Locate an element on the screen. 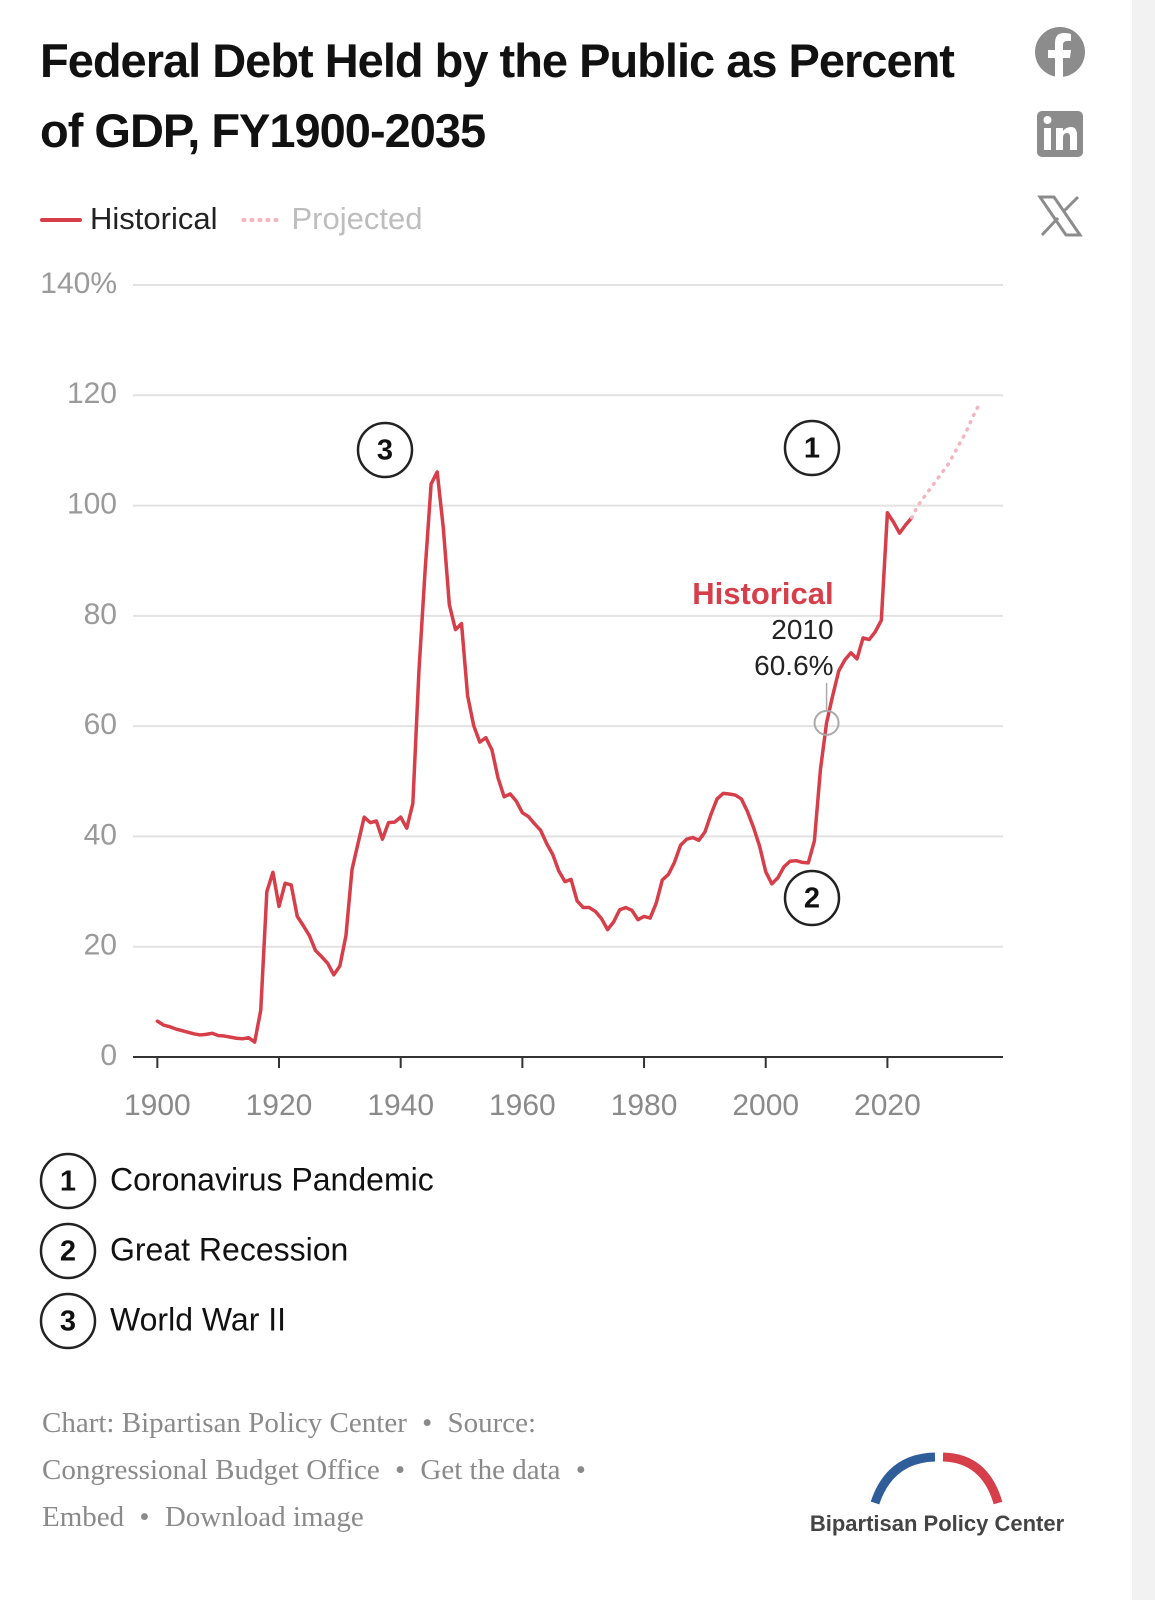  annotation-title: Historical is located at coordinates (762, 593).